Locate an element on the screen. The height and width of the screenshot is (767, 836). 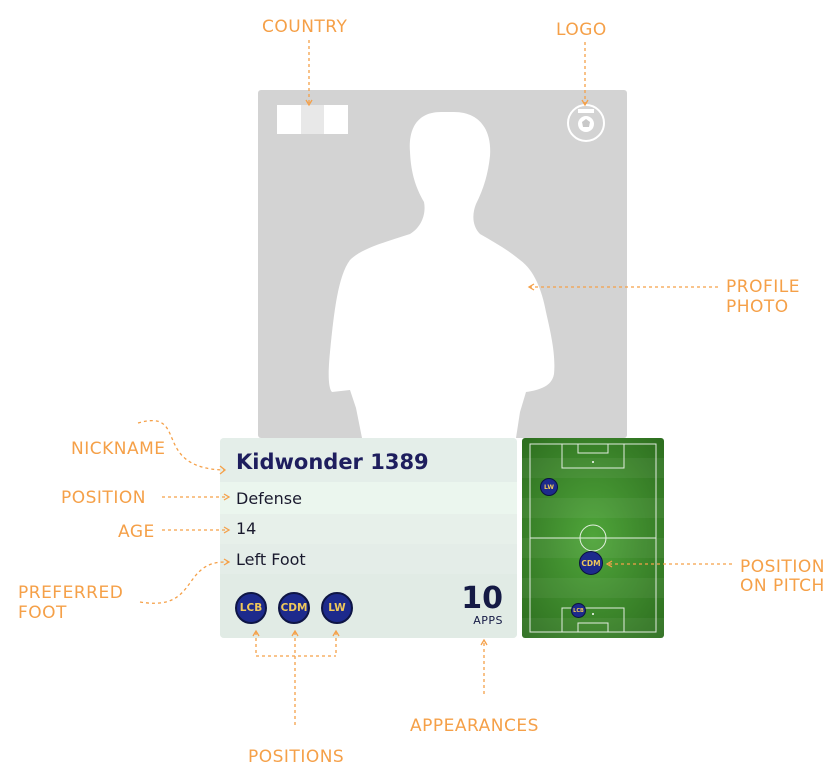
player-silhouette-icon is located at coordinates (441, 275).